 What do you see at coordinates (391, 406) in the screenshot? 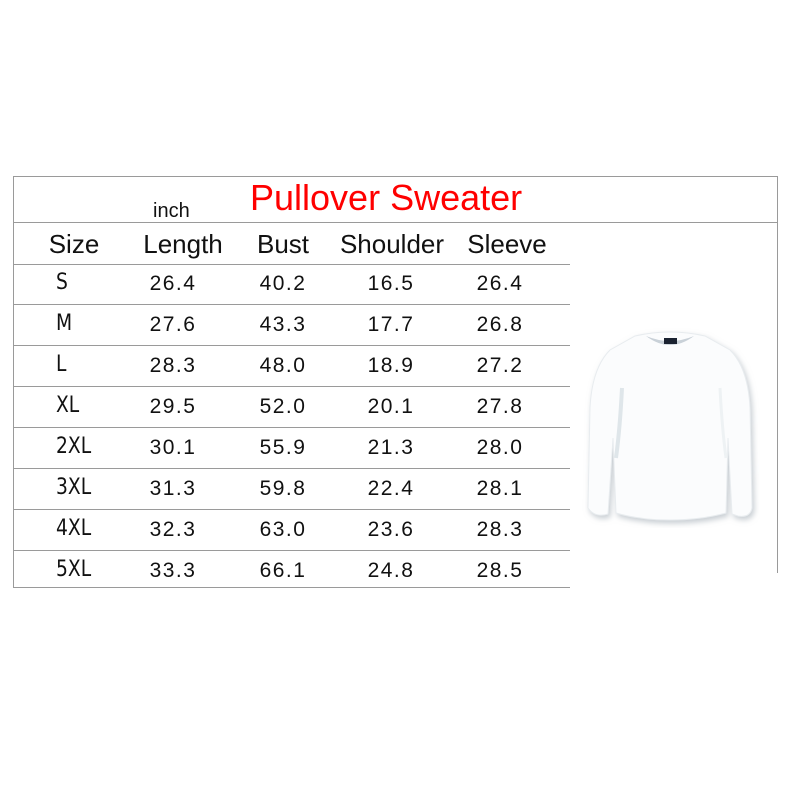
I see `value-cell: 20.1` at bounding box center [391, 406].